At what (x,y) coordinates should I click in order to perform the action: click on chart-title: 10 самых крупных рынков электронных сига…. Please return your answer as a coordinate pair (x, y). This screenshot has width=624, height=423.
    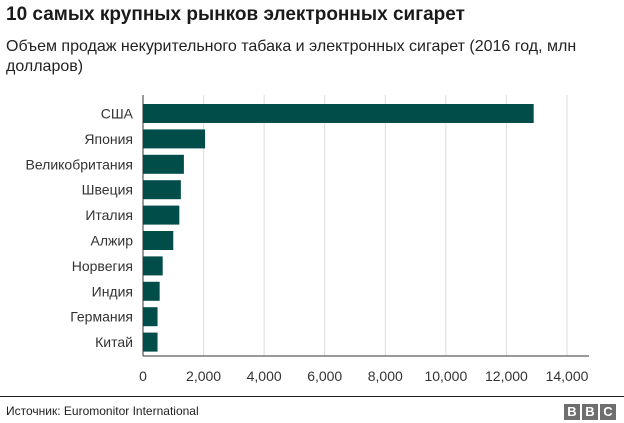
    Looking at the image, I should click on (235, 14).